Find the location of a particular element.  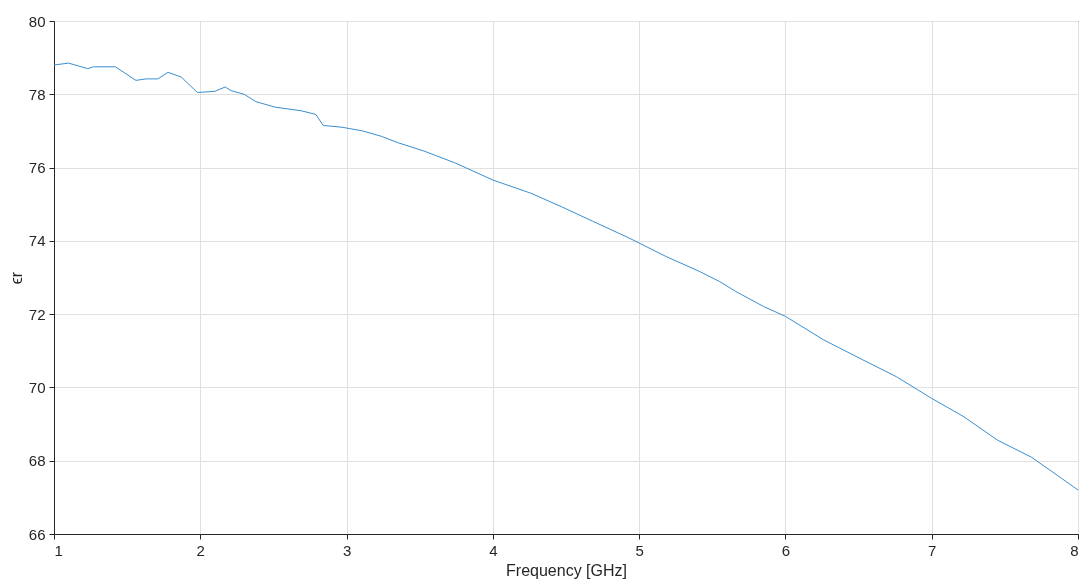

x-tick-label: 2 is located at coordinates (200, 550).